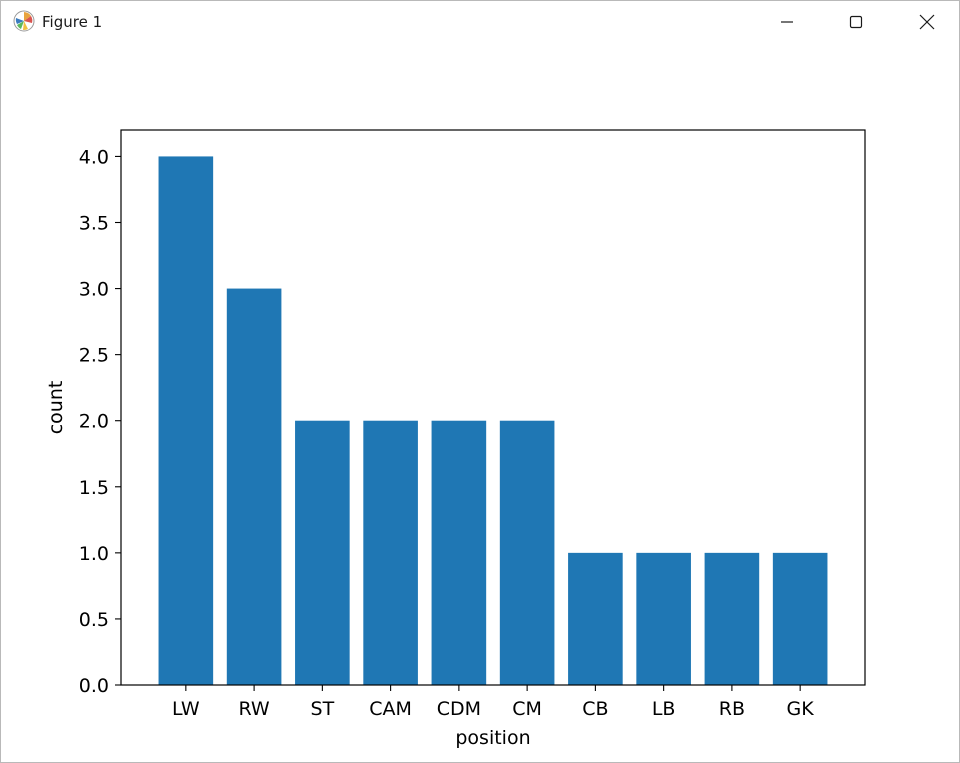  What do you see at coordinates (322, 552) in the screenshot?
I see `bar-st` at bounding box center [322, 552].